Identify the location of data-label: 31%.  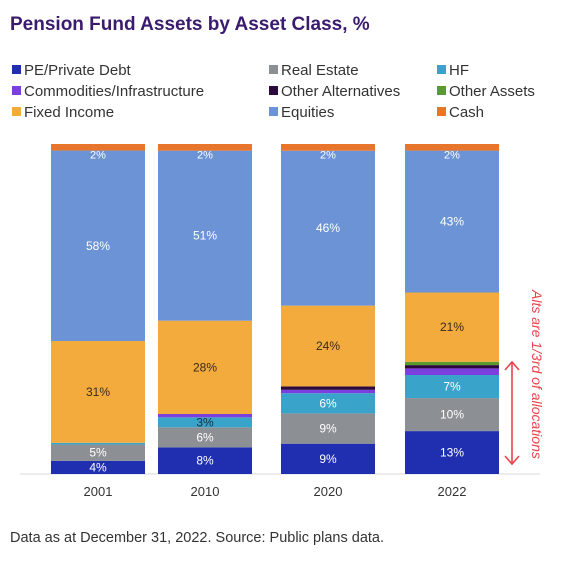
(98, 392).